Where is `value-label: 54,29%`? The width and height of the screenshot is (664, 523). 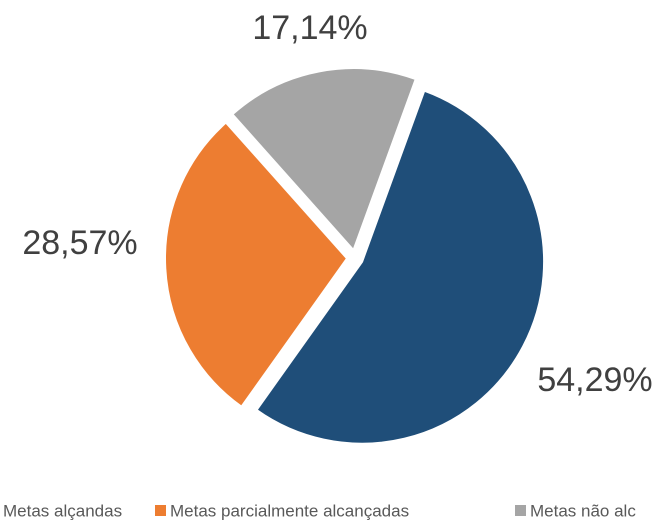
value-label: 54,29% is located at coordinates (594, 380).